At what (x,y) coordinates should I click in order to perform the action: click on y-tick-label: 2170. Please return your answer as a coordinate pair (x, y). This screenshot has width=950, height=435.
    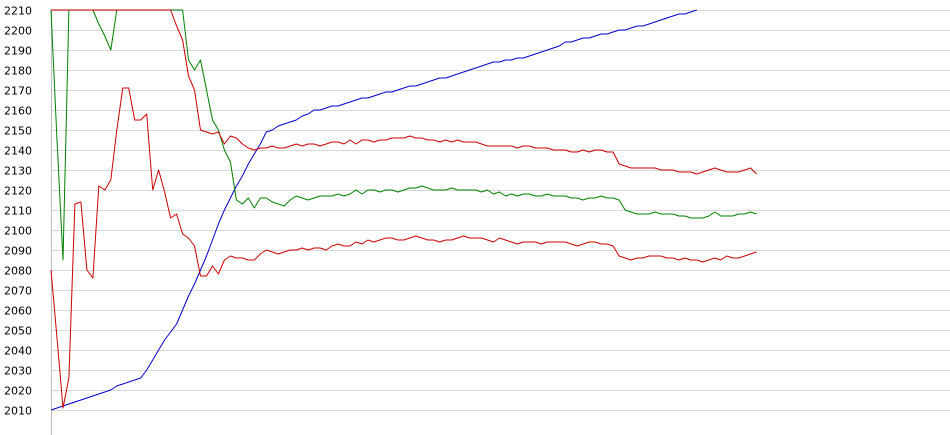
    Looking at the image, I should click on (18, 91).